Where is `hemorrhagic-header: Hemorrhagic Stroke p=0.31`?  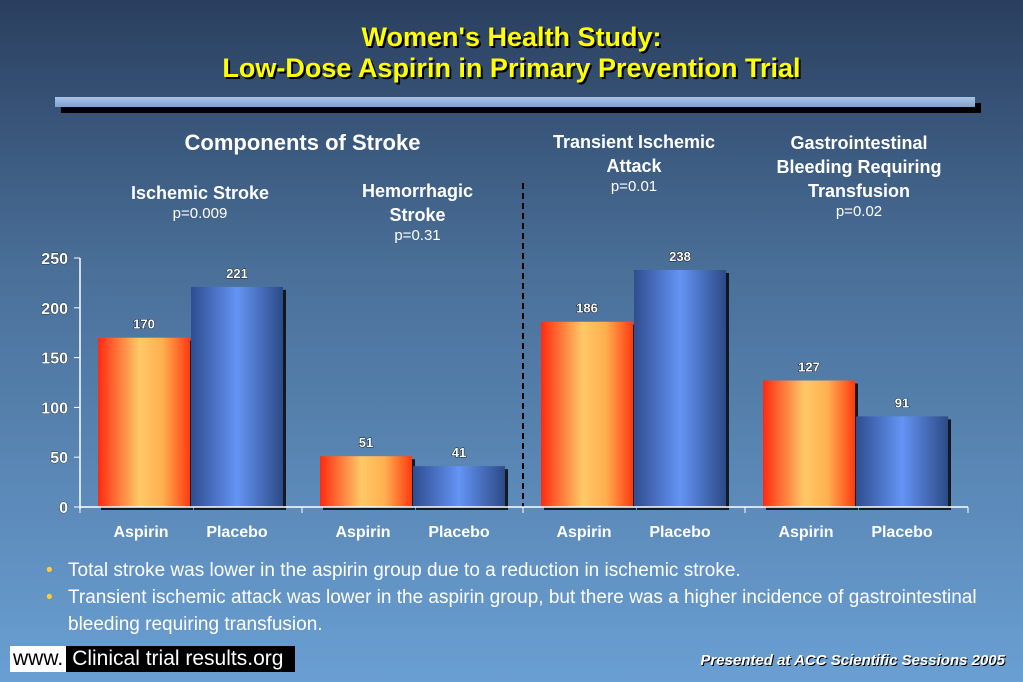
hemorrhagic-header: Hemorrhagic Stroke p=0.31 is located at coordinates (417, 212).